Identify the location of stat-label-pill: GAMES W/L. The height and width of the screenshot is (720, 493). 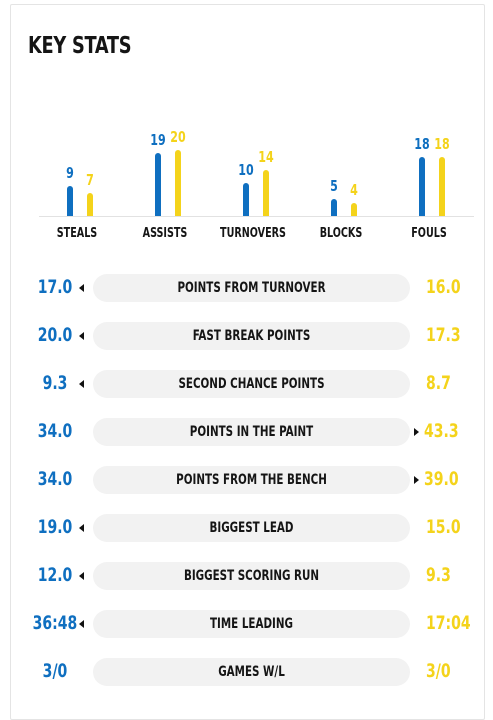
(251, 672).